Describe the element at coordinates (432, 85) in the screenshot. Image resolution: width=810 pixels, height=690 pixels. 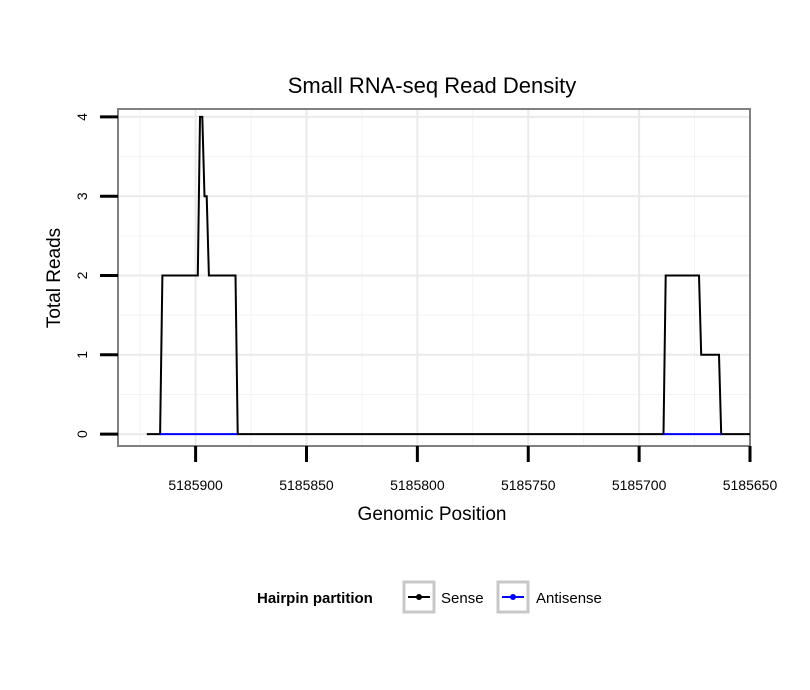
I see `chart-title: Small RNA-seq Read Density` at that location.